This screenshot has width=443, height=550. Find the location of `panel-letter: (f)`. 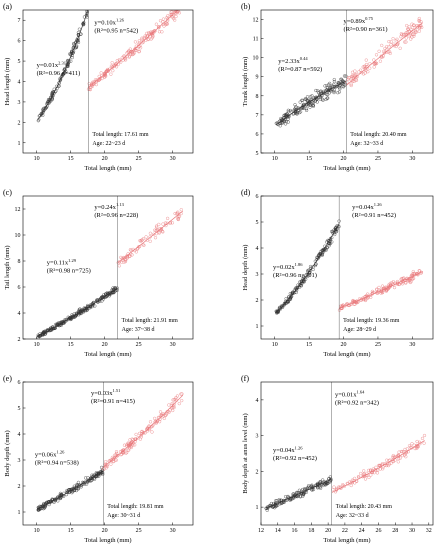

panel-letter: (f) is located at coordinates (245, 378).